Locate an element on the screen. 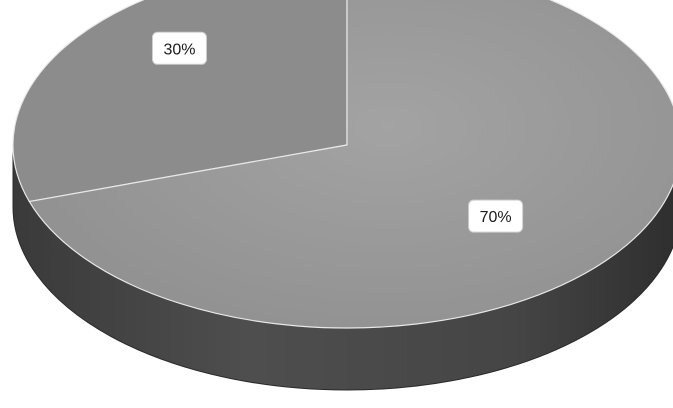 The image size is (673, 408). slice-label-1: 30% is located at coordinates (179, 48).